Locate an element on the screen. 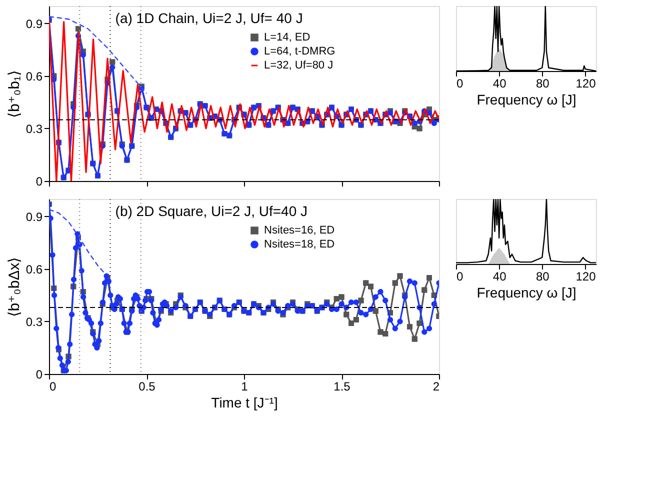 This screenshot has height=487, width=649. annotation: (b) 2D Square, Ui=2 J, Uf=40 J is located at coordinates (211, 211).